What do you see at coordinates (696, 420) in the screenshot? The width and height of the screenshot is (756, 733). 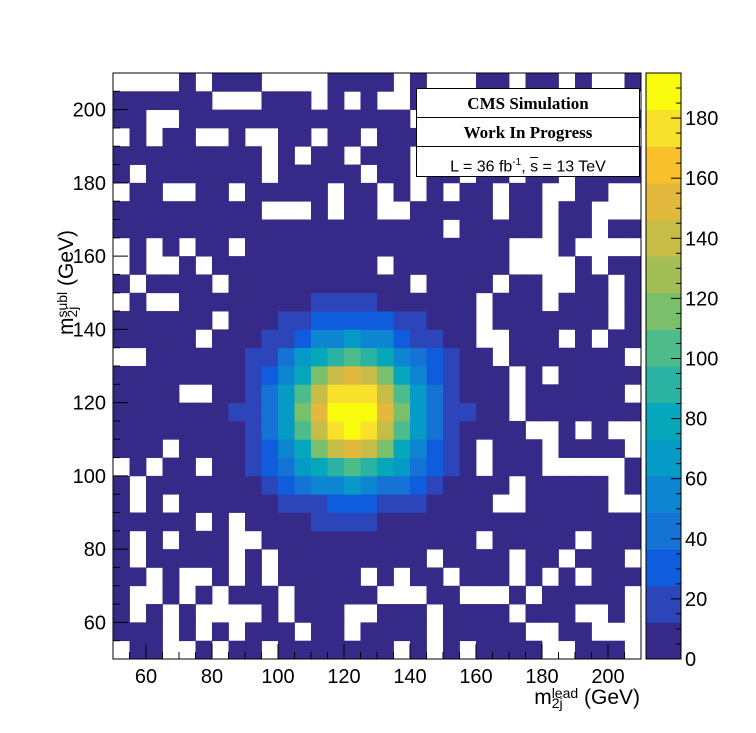 I see `z-tick-label: 80` at bounding box center [696, 420].